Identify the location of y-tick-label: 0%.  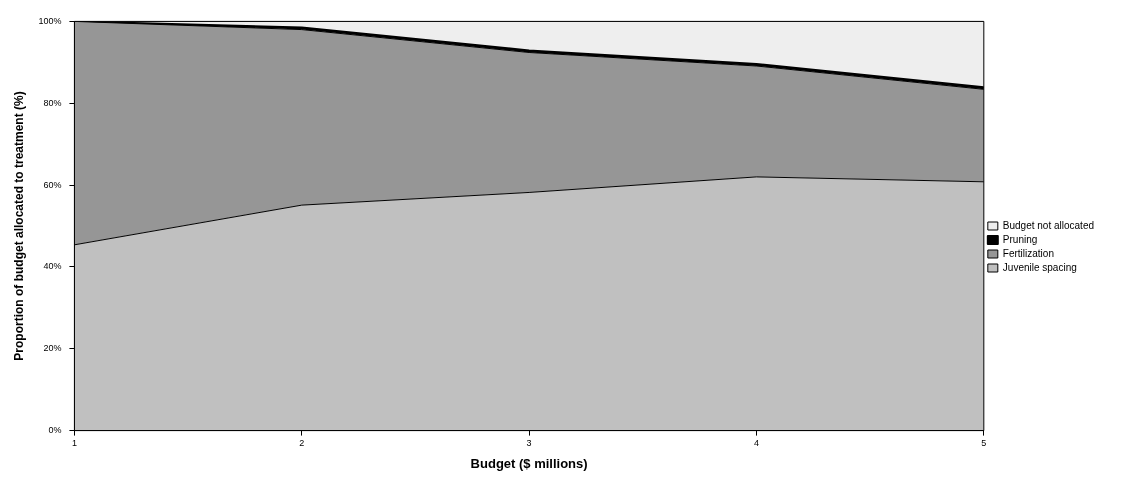
(55, 430).